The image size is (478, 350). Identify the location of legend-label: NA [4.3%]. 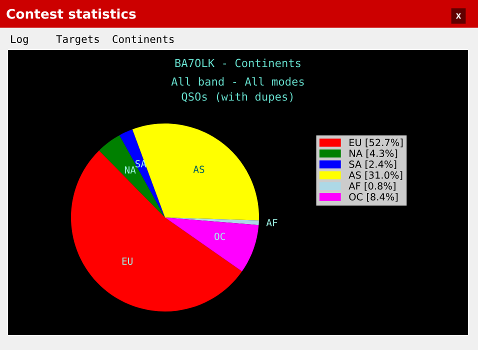
(374, 153).